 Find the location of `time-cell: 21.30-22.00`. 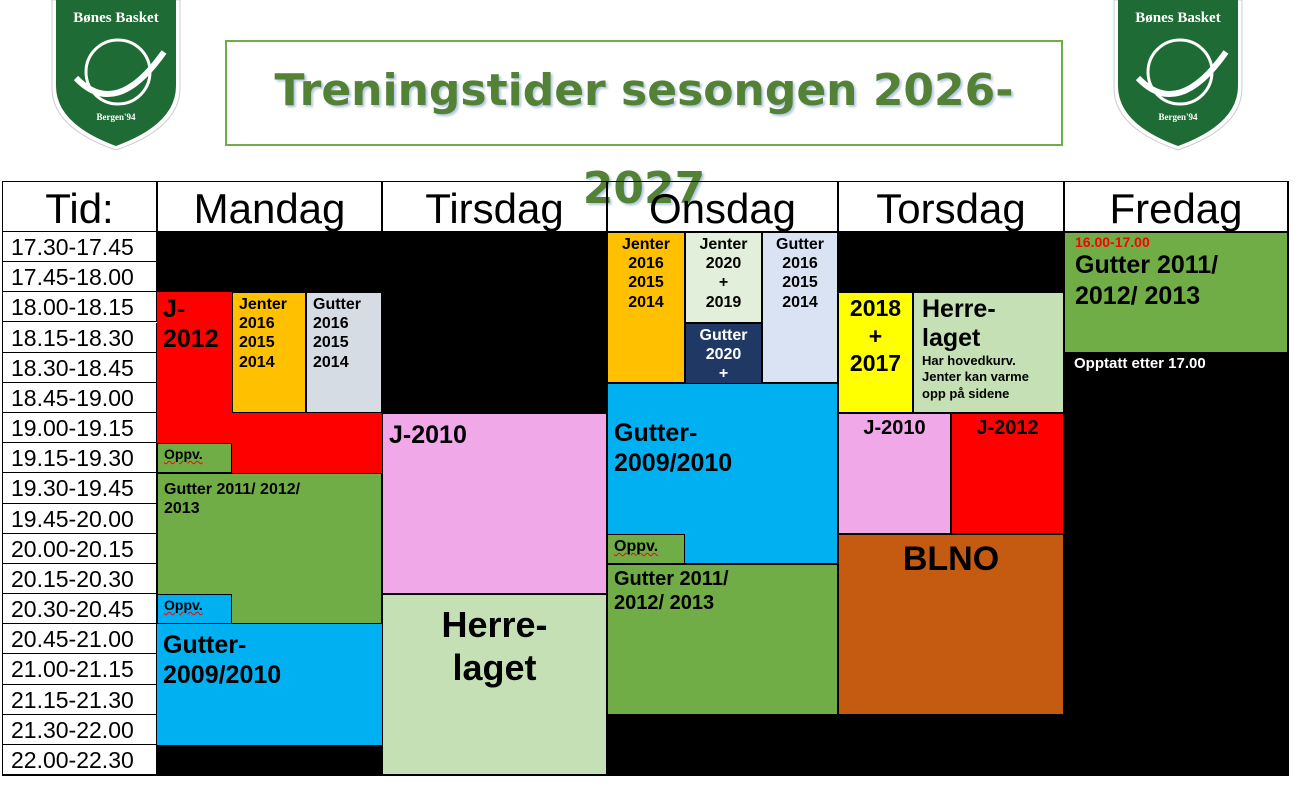

time-cell: 21.30-22.00 is located at coordinates (79, 729).